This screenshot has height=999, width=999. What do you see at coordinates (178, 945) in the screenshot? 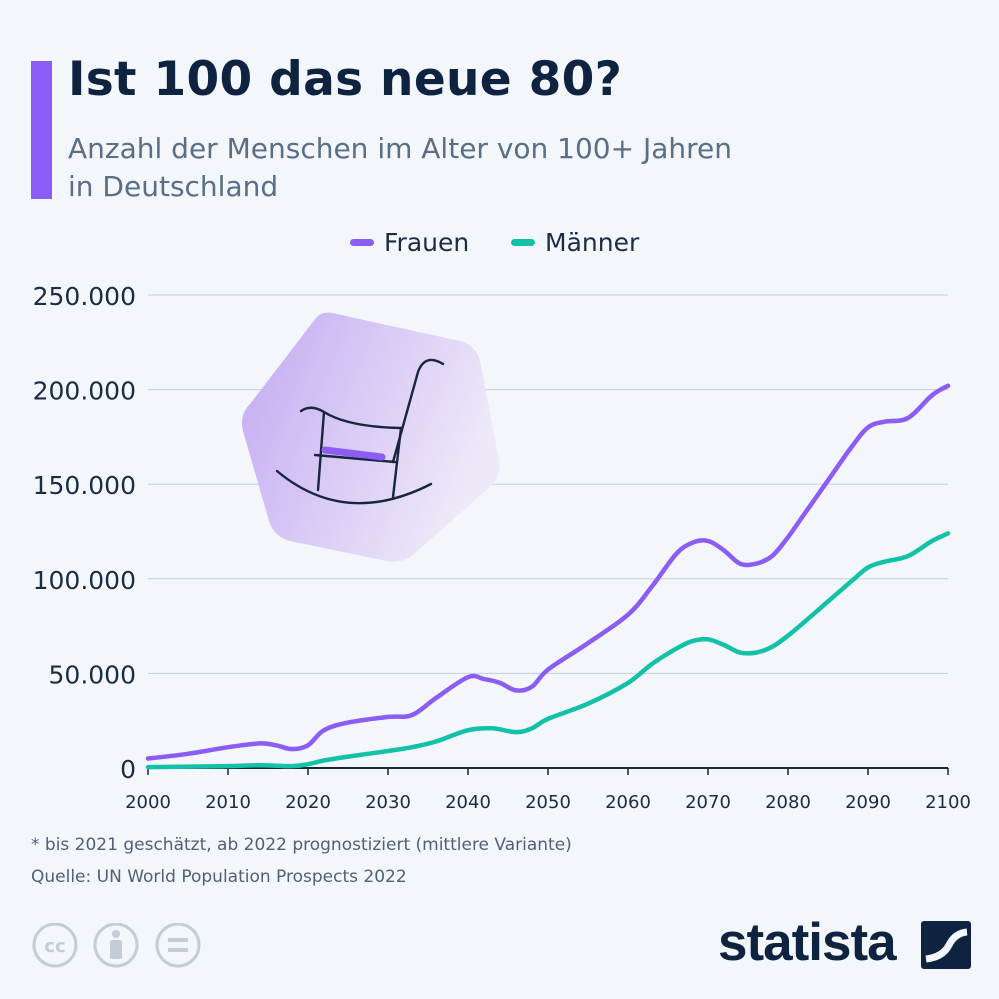
I see `no-derivatives-icon` at bounding box center [178, 945].